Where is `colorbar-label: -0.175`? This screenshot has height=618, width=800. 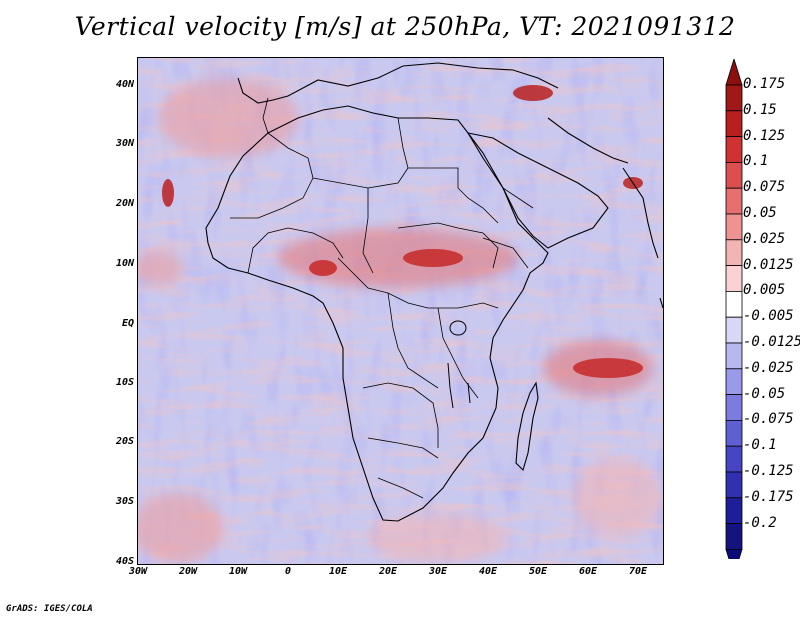
colorbar-label: -0.175 is located at coordinates (768, 496).